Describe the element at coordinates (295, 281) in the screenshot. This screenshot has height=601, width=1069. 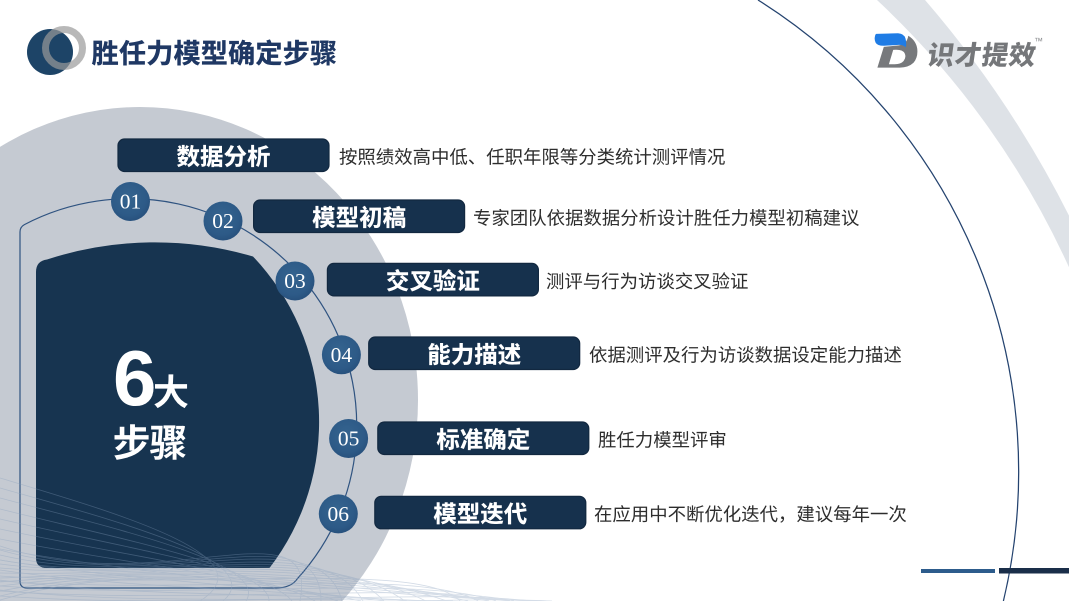
I see `svg-text: 03` at that location.